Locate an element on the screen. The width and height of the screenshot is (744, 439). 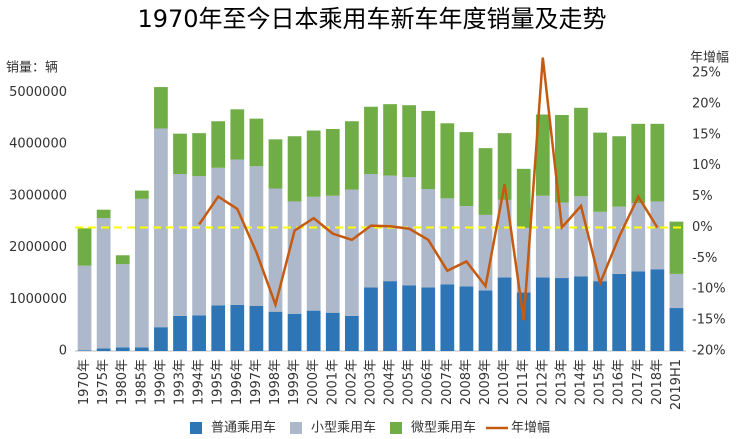
x-tick-label: 2001年 is located at coordinates (332, 382).